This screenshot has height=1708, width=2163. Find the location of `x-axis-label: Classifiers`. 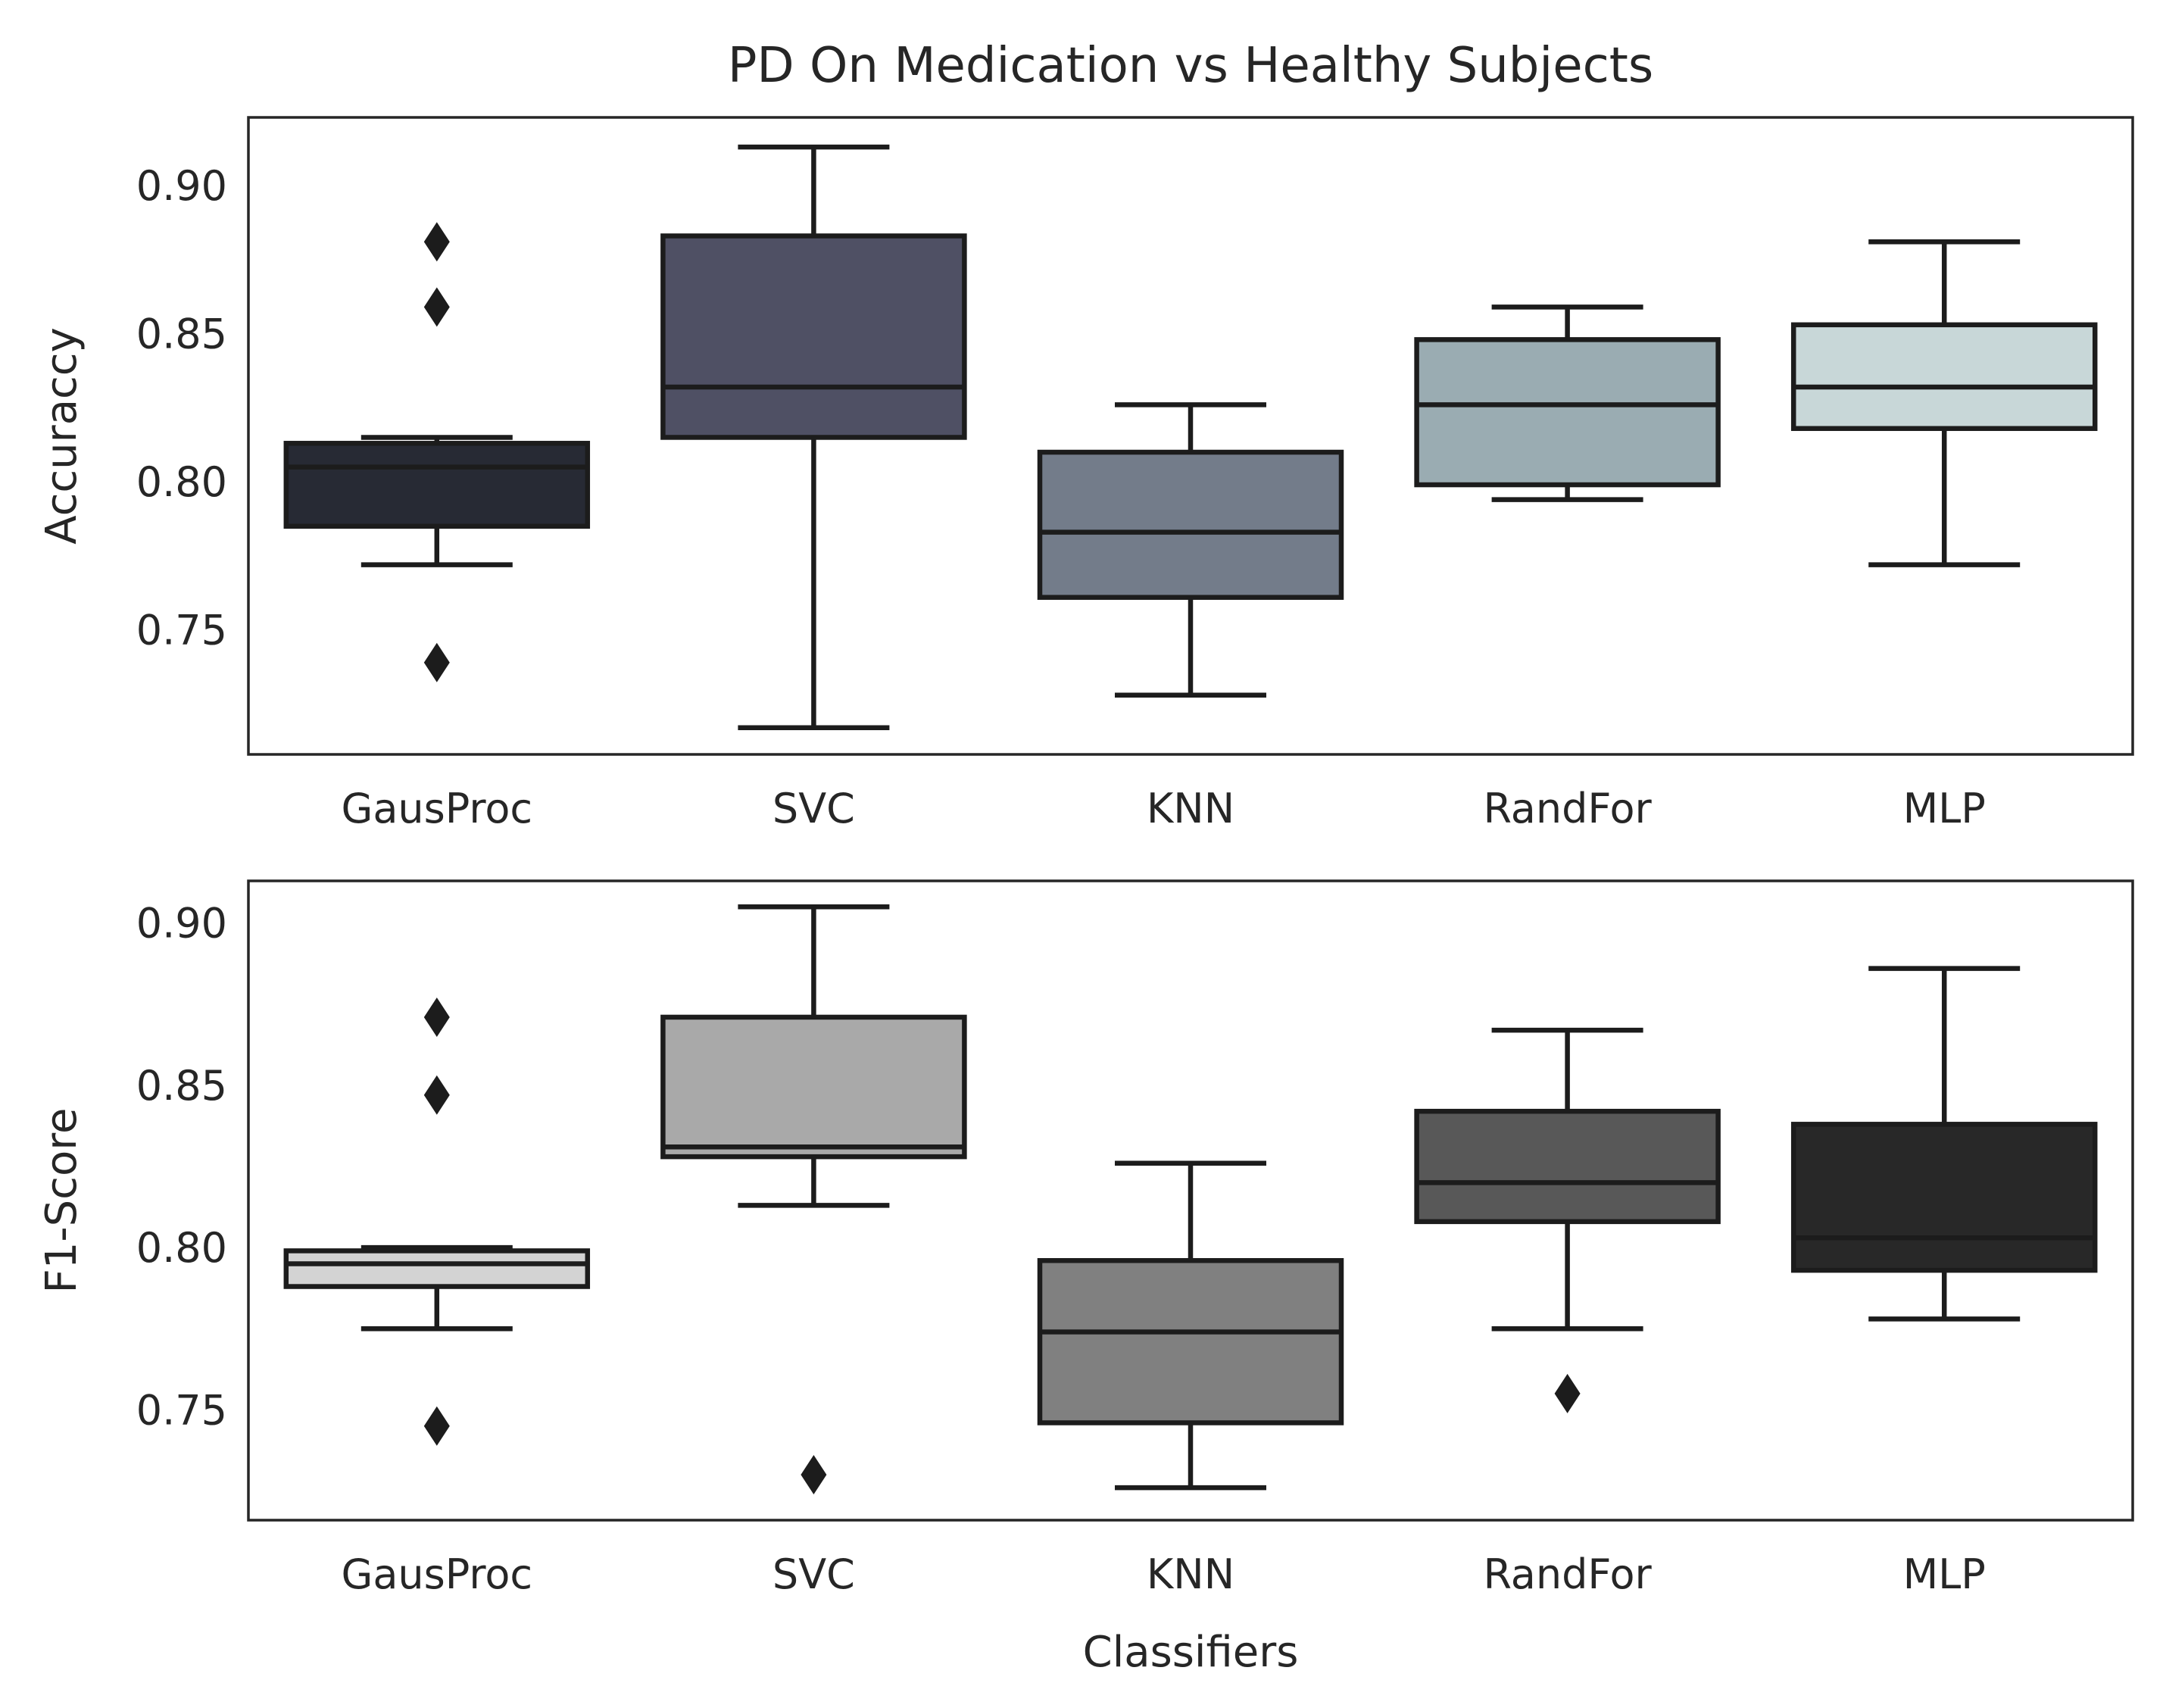

x-axis-label: Classifiers is located at coordinates (1191, 1652).